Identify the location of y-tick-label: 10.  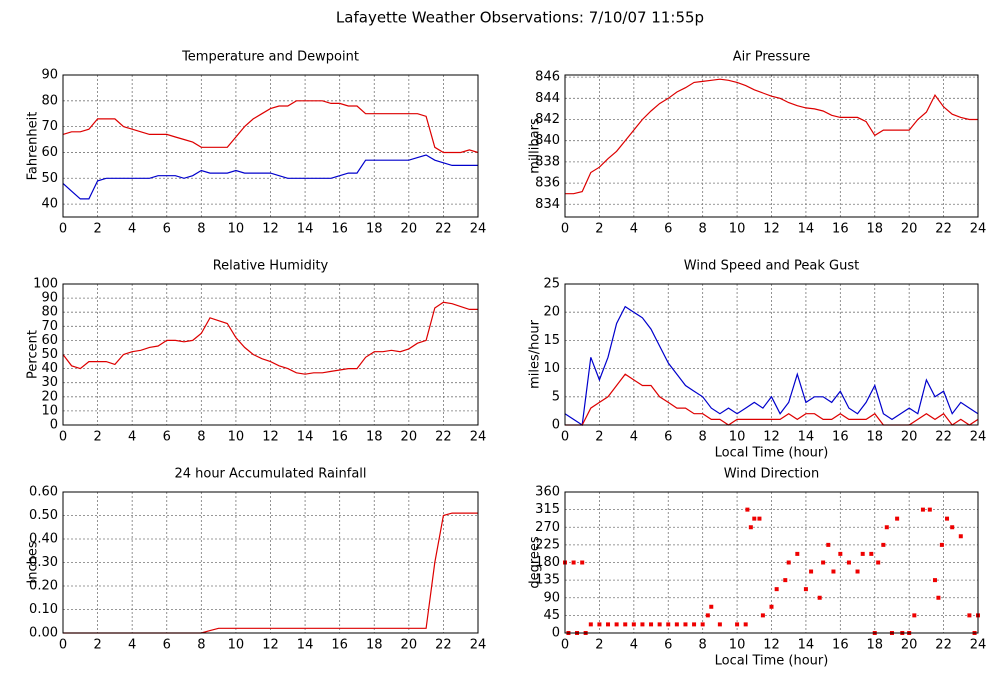
(551, 368).